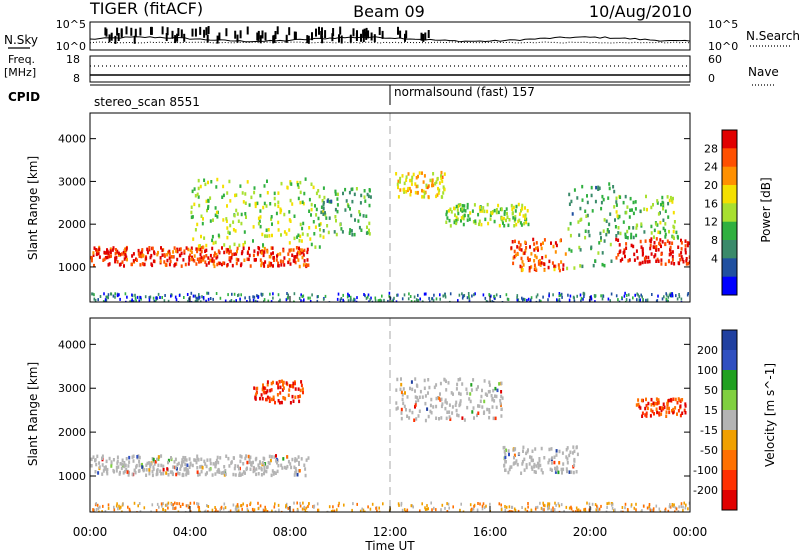  Describe the element at coordinates (390, 42) in the screenshot. I see `nsearch-trace` at that location.